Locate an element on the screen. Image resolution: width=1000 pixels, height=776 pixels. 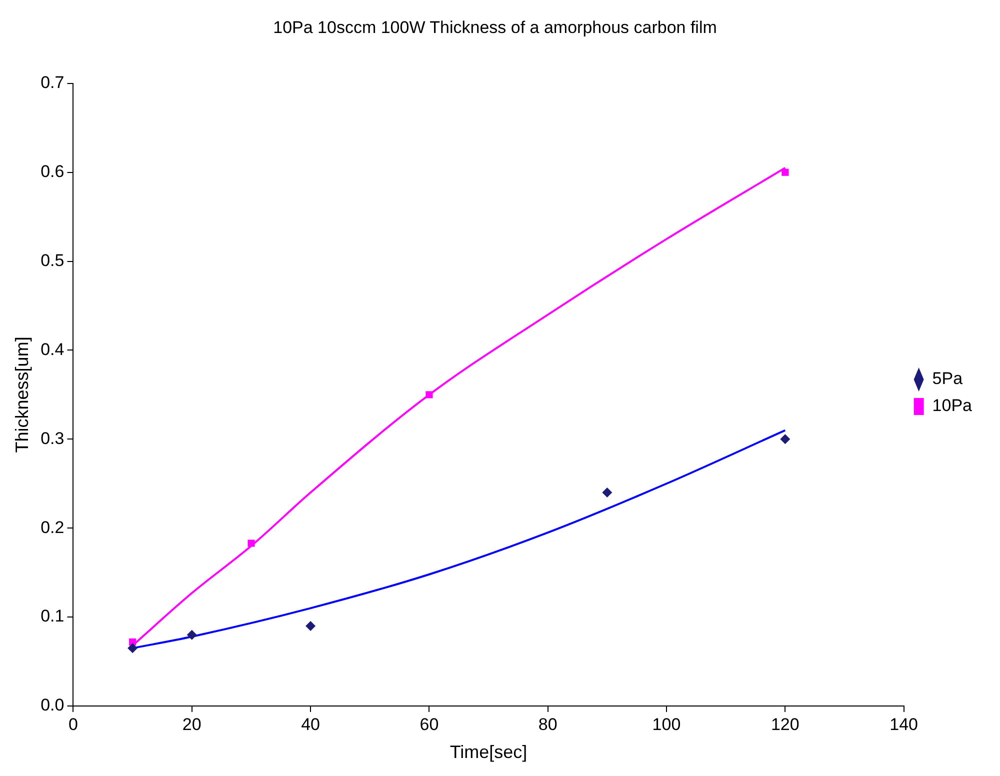
legend-label: 5Pa is located at coordinates (948, 378).